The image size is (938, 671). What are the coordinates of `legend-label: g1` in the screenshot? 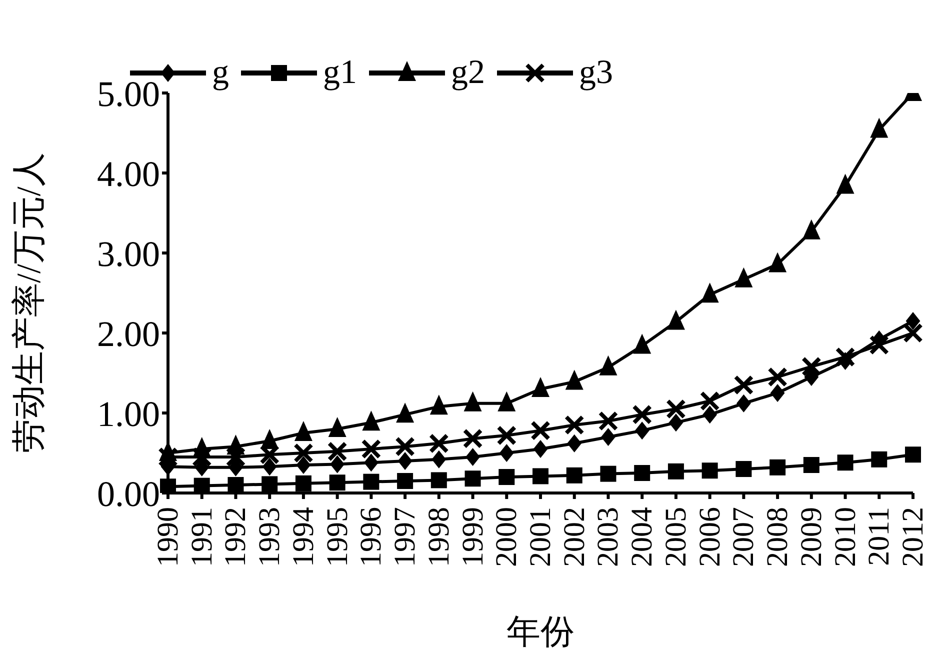 It's located at (340, 73).